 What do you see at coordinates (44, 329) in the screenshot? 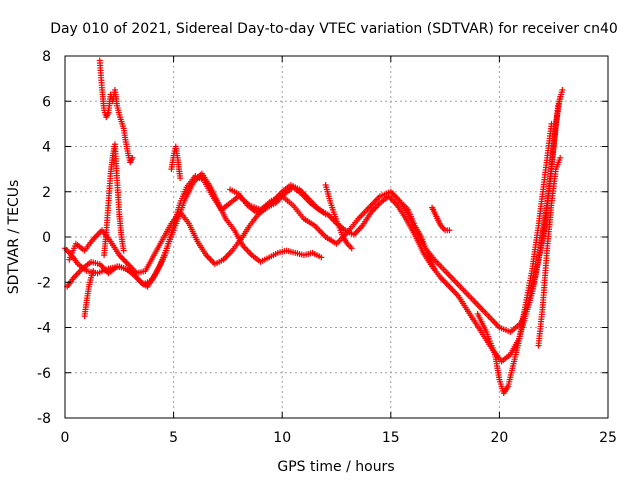
I see `y-tick-label: -4` at bounding box center [44, 329].